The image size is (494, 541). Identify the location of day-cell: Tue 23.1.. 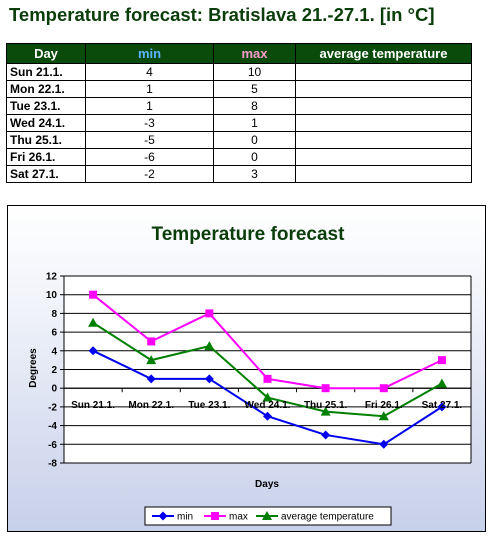
(46, 106).